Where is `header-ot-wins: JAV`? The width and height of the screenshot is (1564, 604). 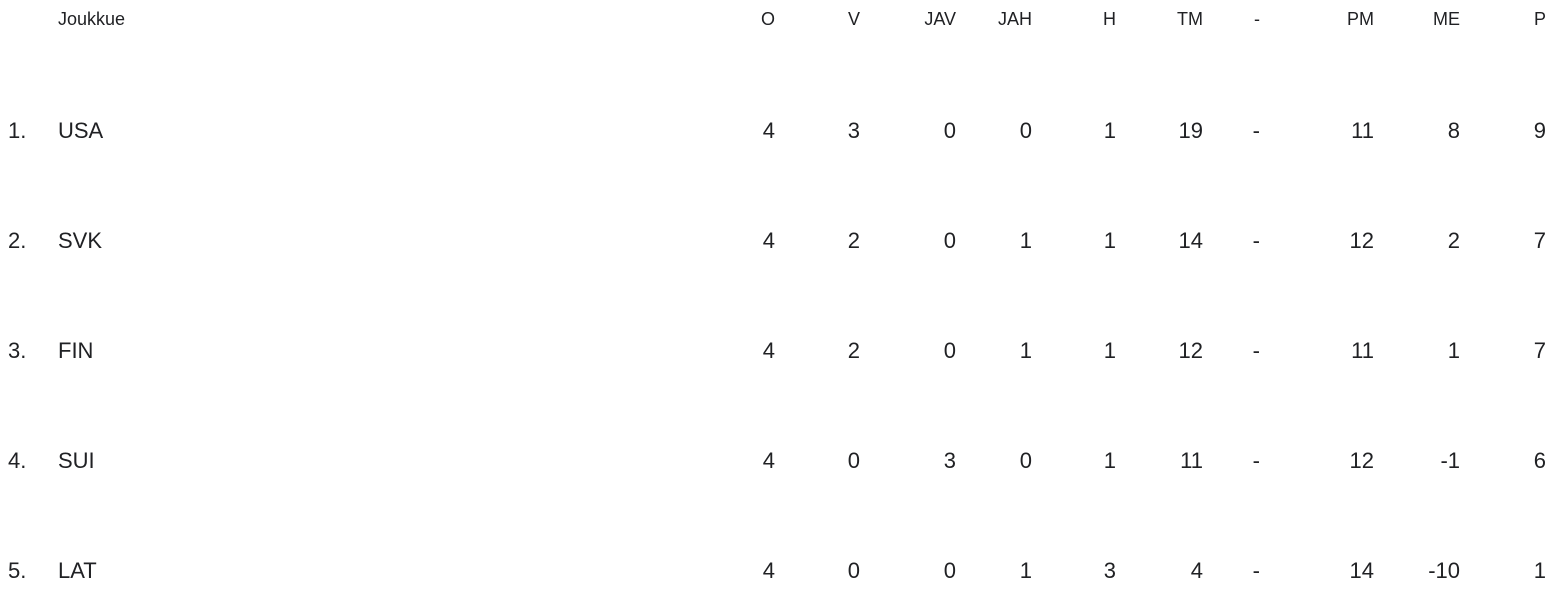
header-ot-wins: JAV is located at coordinates (940, 19).